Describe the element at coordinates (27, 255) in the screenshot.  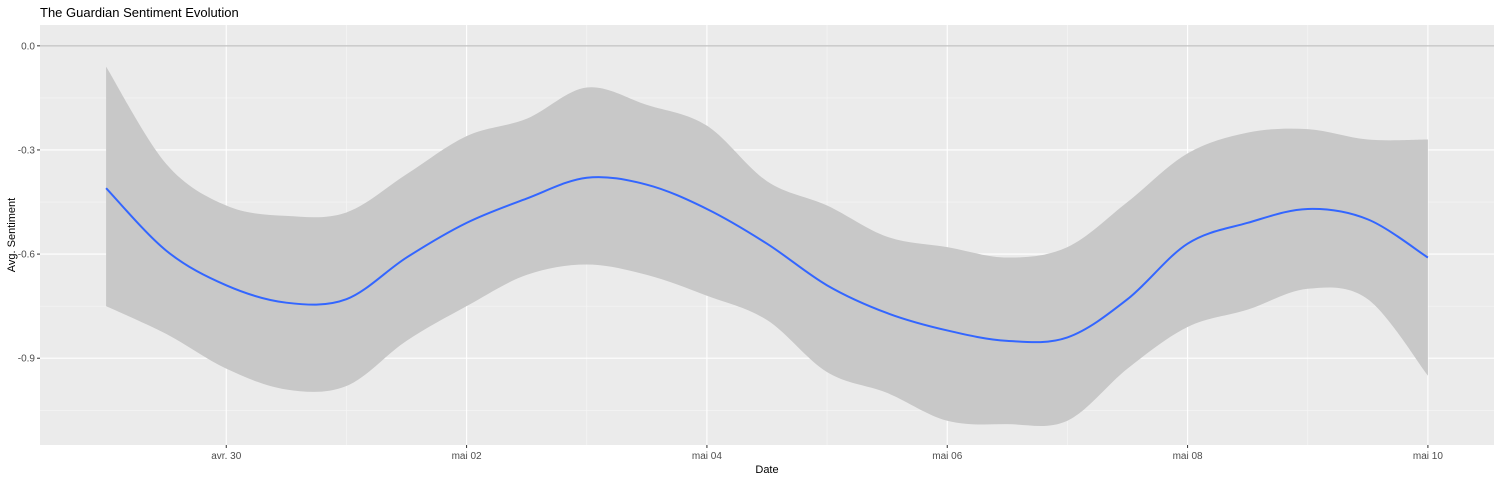
I see `y-tick-label: -0.6` at that location.